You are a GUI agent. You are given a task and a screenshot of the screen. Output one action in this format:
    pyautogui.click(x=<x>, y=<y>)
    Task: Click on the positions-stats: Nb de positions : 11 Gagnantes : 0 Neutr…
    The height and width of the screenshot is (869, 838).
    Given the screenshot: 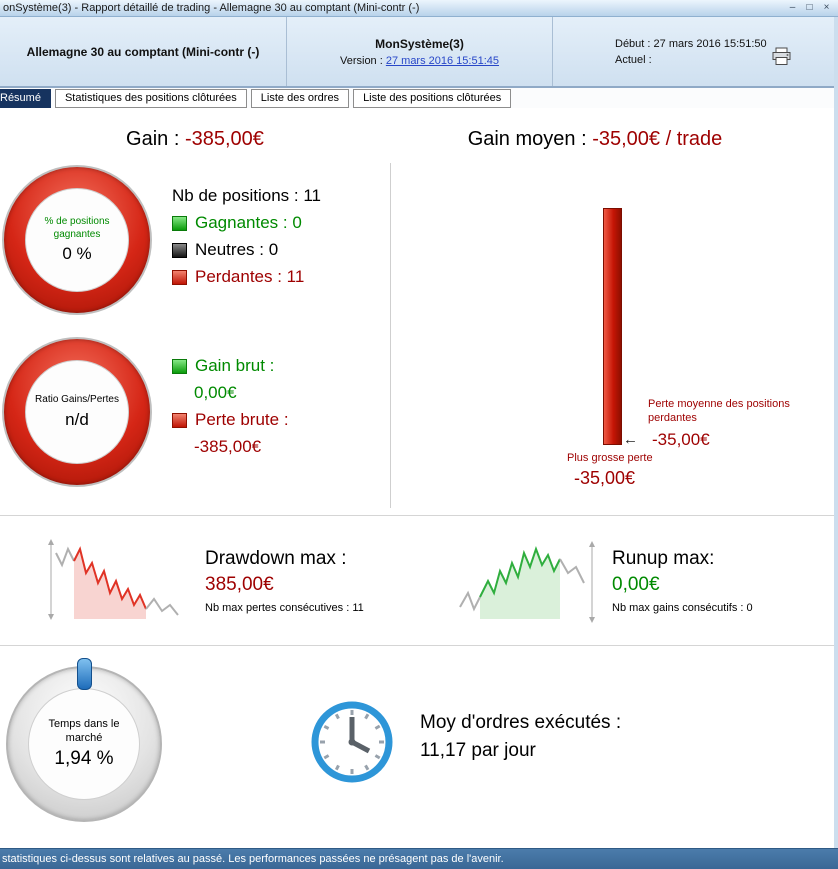 What is the action you would take?
    pyautogui.click(x=246, y=240)
    